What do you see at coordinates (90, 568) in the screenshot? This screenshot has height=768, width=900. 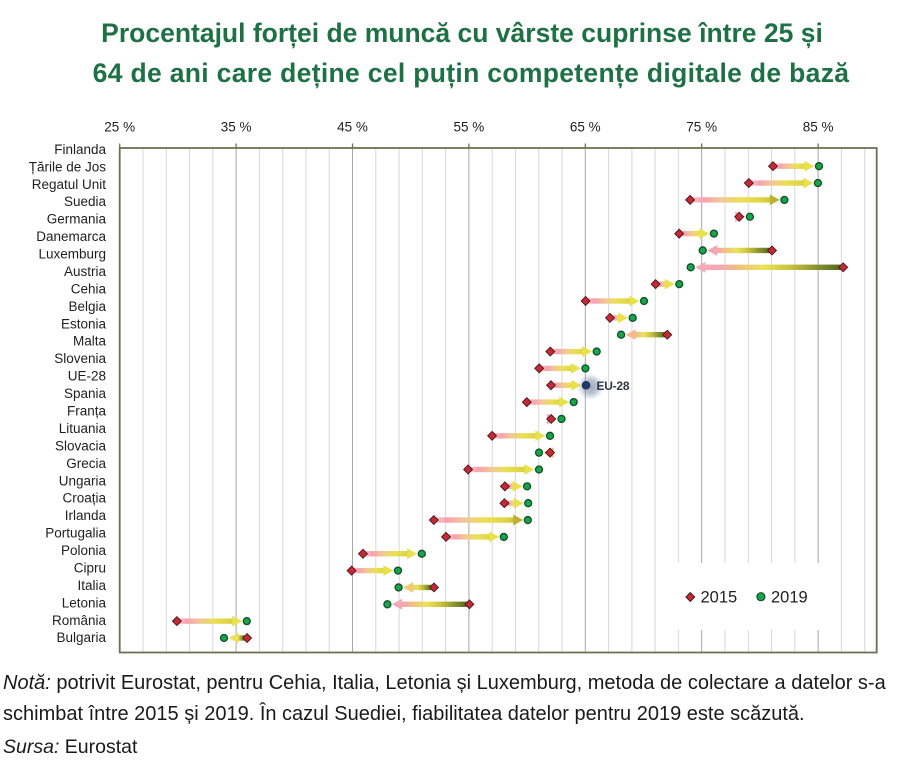 I see `svg-text: Cipru` at bounding box center [90, 568].